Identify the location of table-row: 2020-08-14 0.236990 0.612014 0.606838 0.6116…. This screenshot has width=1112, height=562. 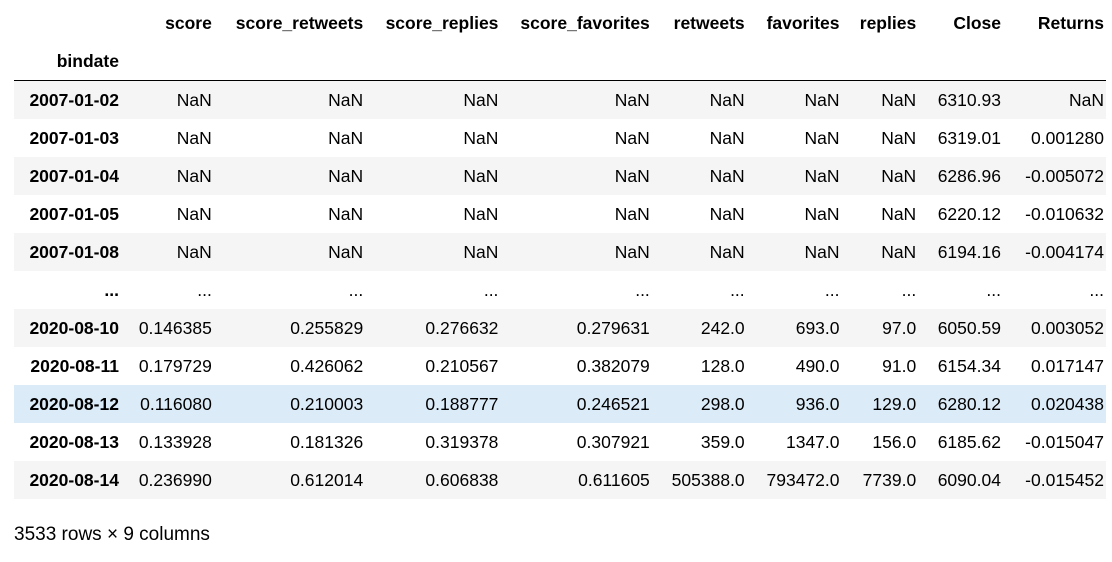
(560, 480).